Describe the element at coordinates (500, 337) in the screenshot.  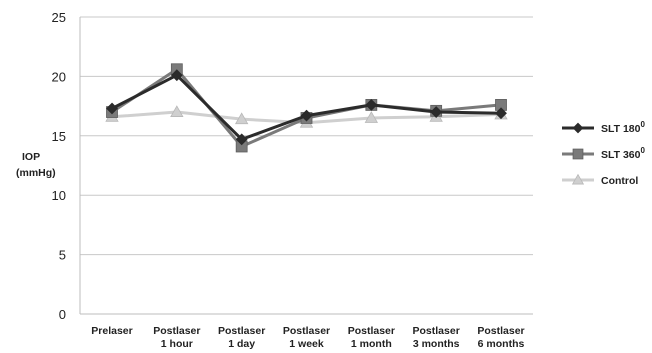
I see `x-tick-label: Postlaser 6 months` at that location.